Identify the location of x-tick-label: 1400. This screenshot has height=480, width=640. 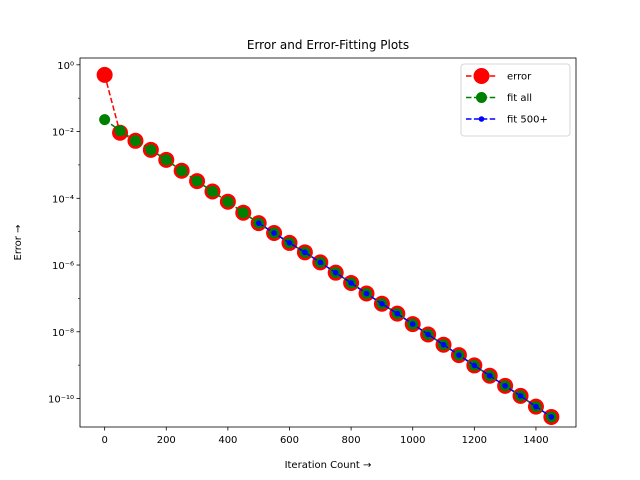
(535, 440).